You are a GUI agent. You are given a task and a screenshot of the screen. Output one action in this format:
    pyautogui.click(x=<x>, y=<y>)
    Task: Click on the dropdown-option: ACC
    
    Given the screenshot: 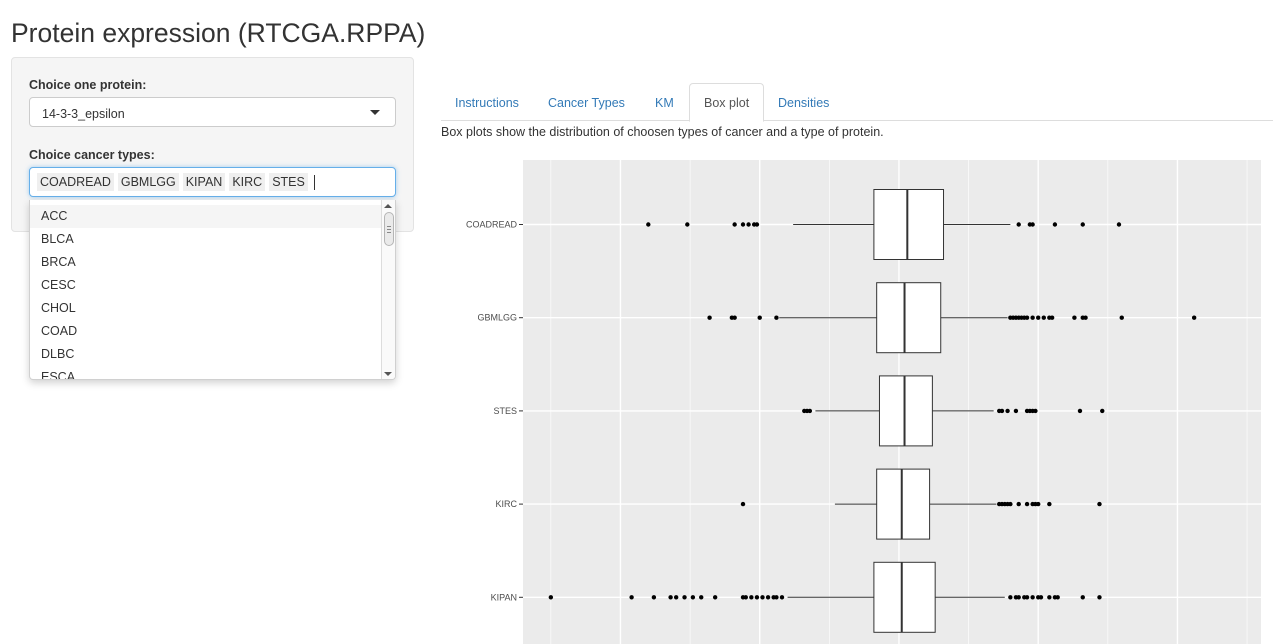 What is the action you would take?
    pyautogui.click(x=206, y=216)
    